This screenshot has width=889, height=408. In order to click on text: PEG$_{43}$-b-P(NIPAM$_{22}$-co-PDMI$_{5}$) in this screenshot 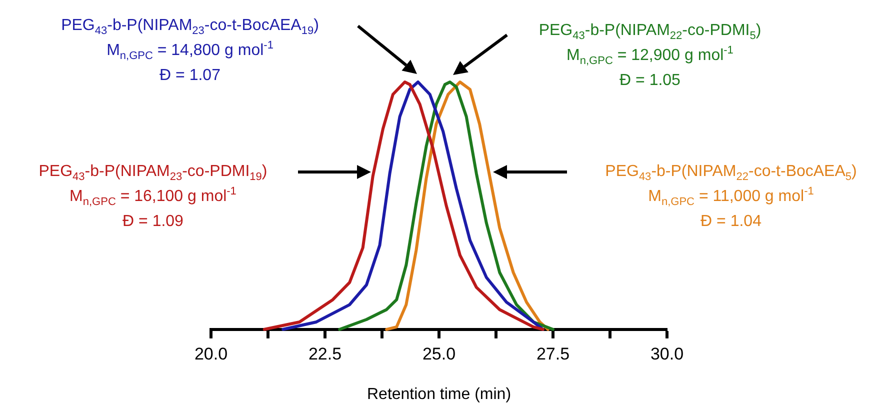, I will do `click(650, 32)`.